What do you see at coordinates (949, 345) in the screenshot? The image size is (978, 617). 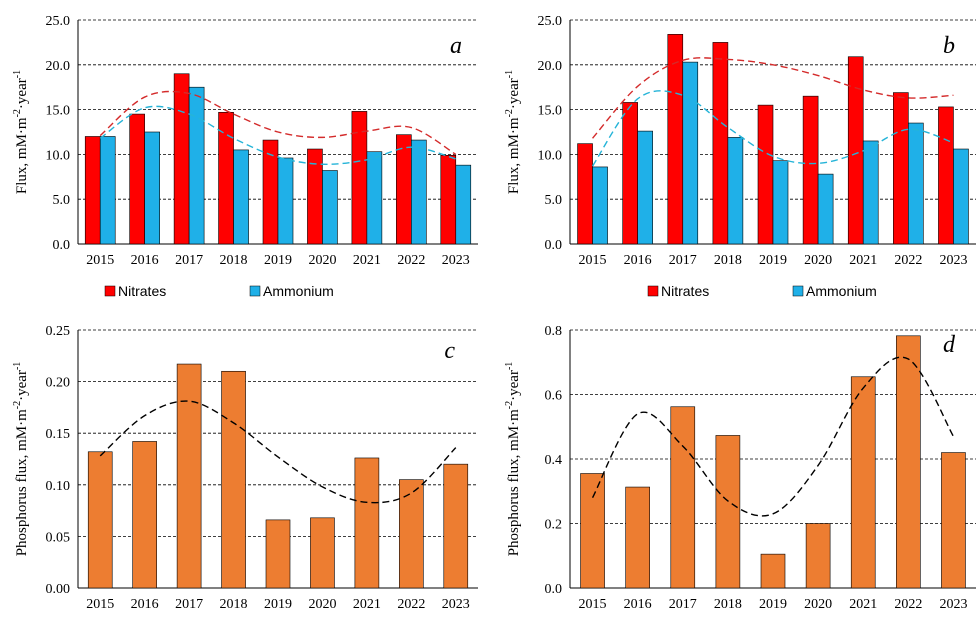 I see `panel-letter: d` at bounding box center [949, 345].